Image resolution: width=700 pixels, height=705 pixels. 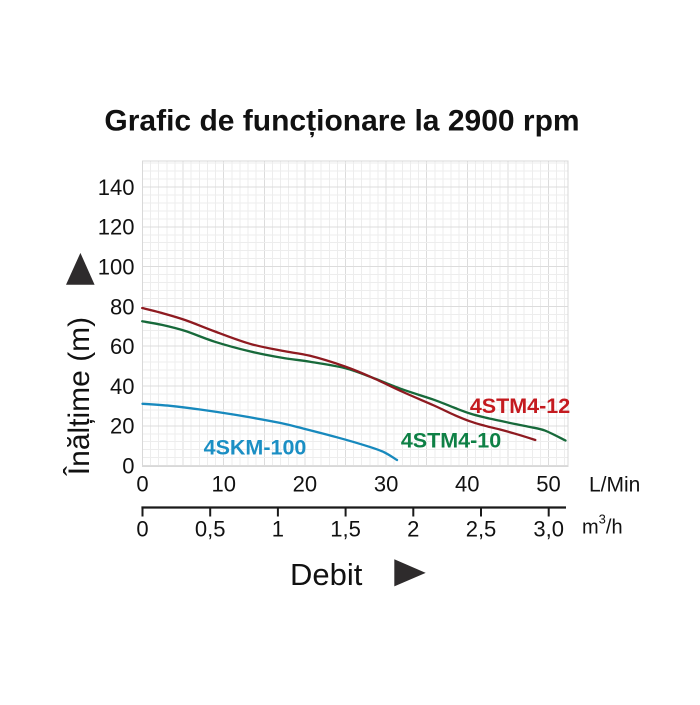 What do you see at coordinates (122, 306) in the screenshot?
I see `svg-text: 80` at bounding box center [122, 306].